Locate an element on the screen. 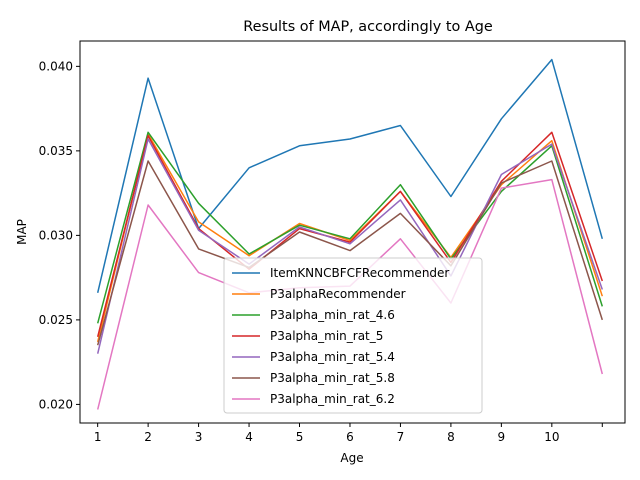  x-tick-label: 8 is located at coordinates (451, 437).